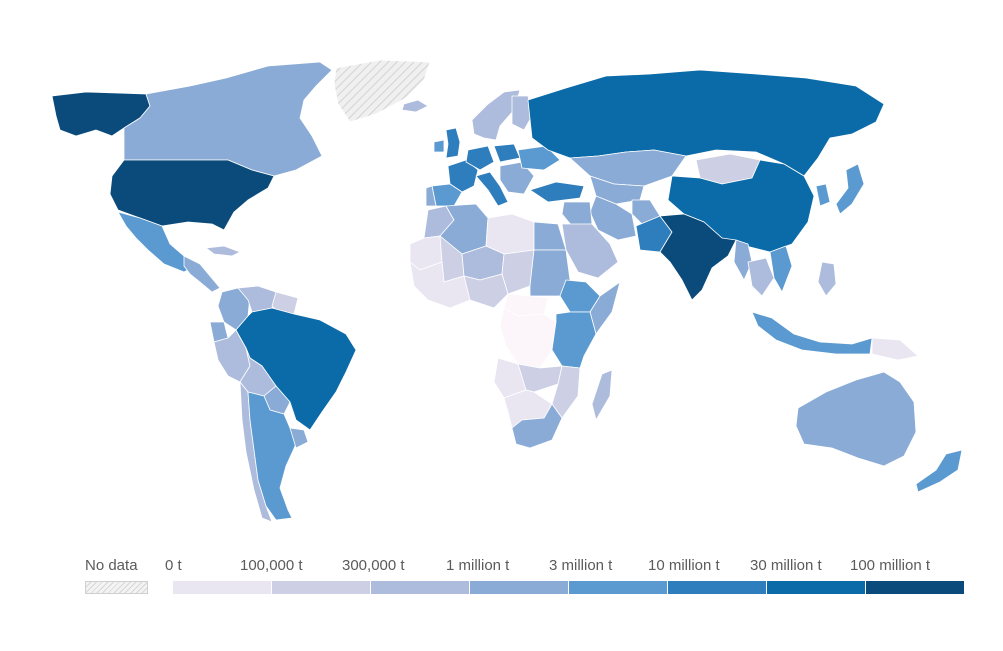 The width and height of the screenshot is (1003, 651). What do you see at coordinates (827, 279) in the screenshot?
I see `country-philippines: Philippines` at bounding box center [827, 279].